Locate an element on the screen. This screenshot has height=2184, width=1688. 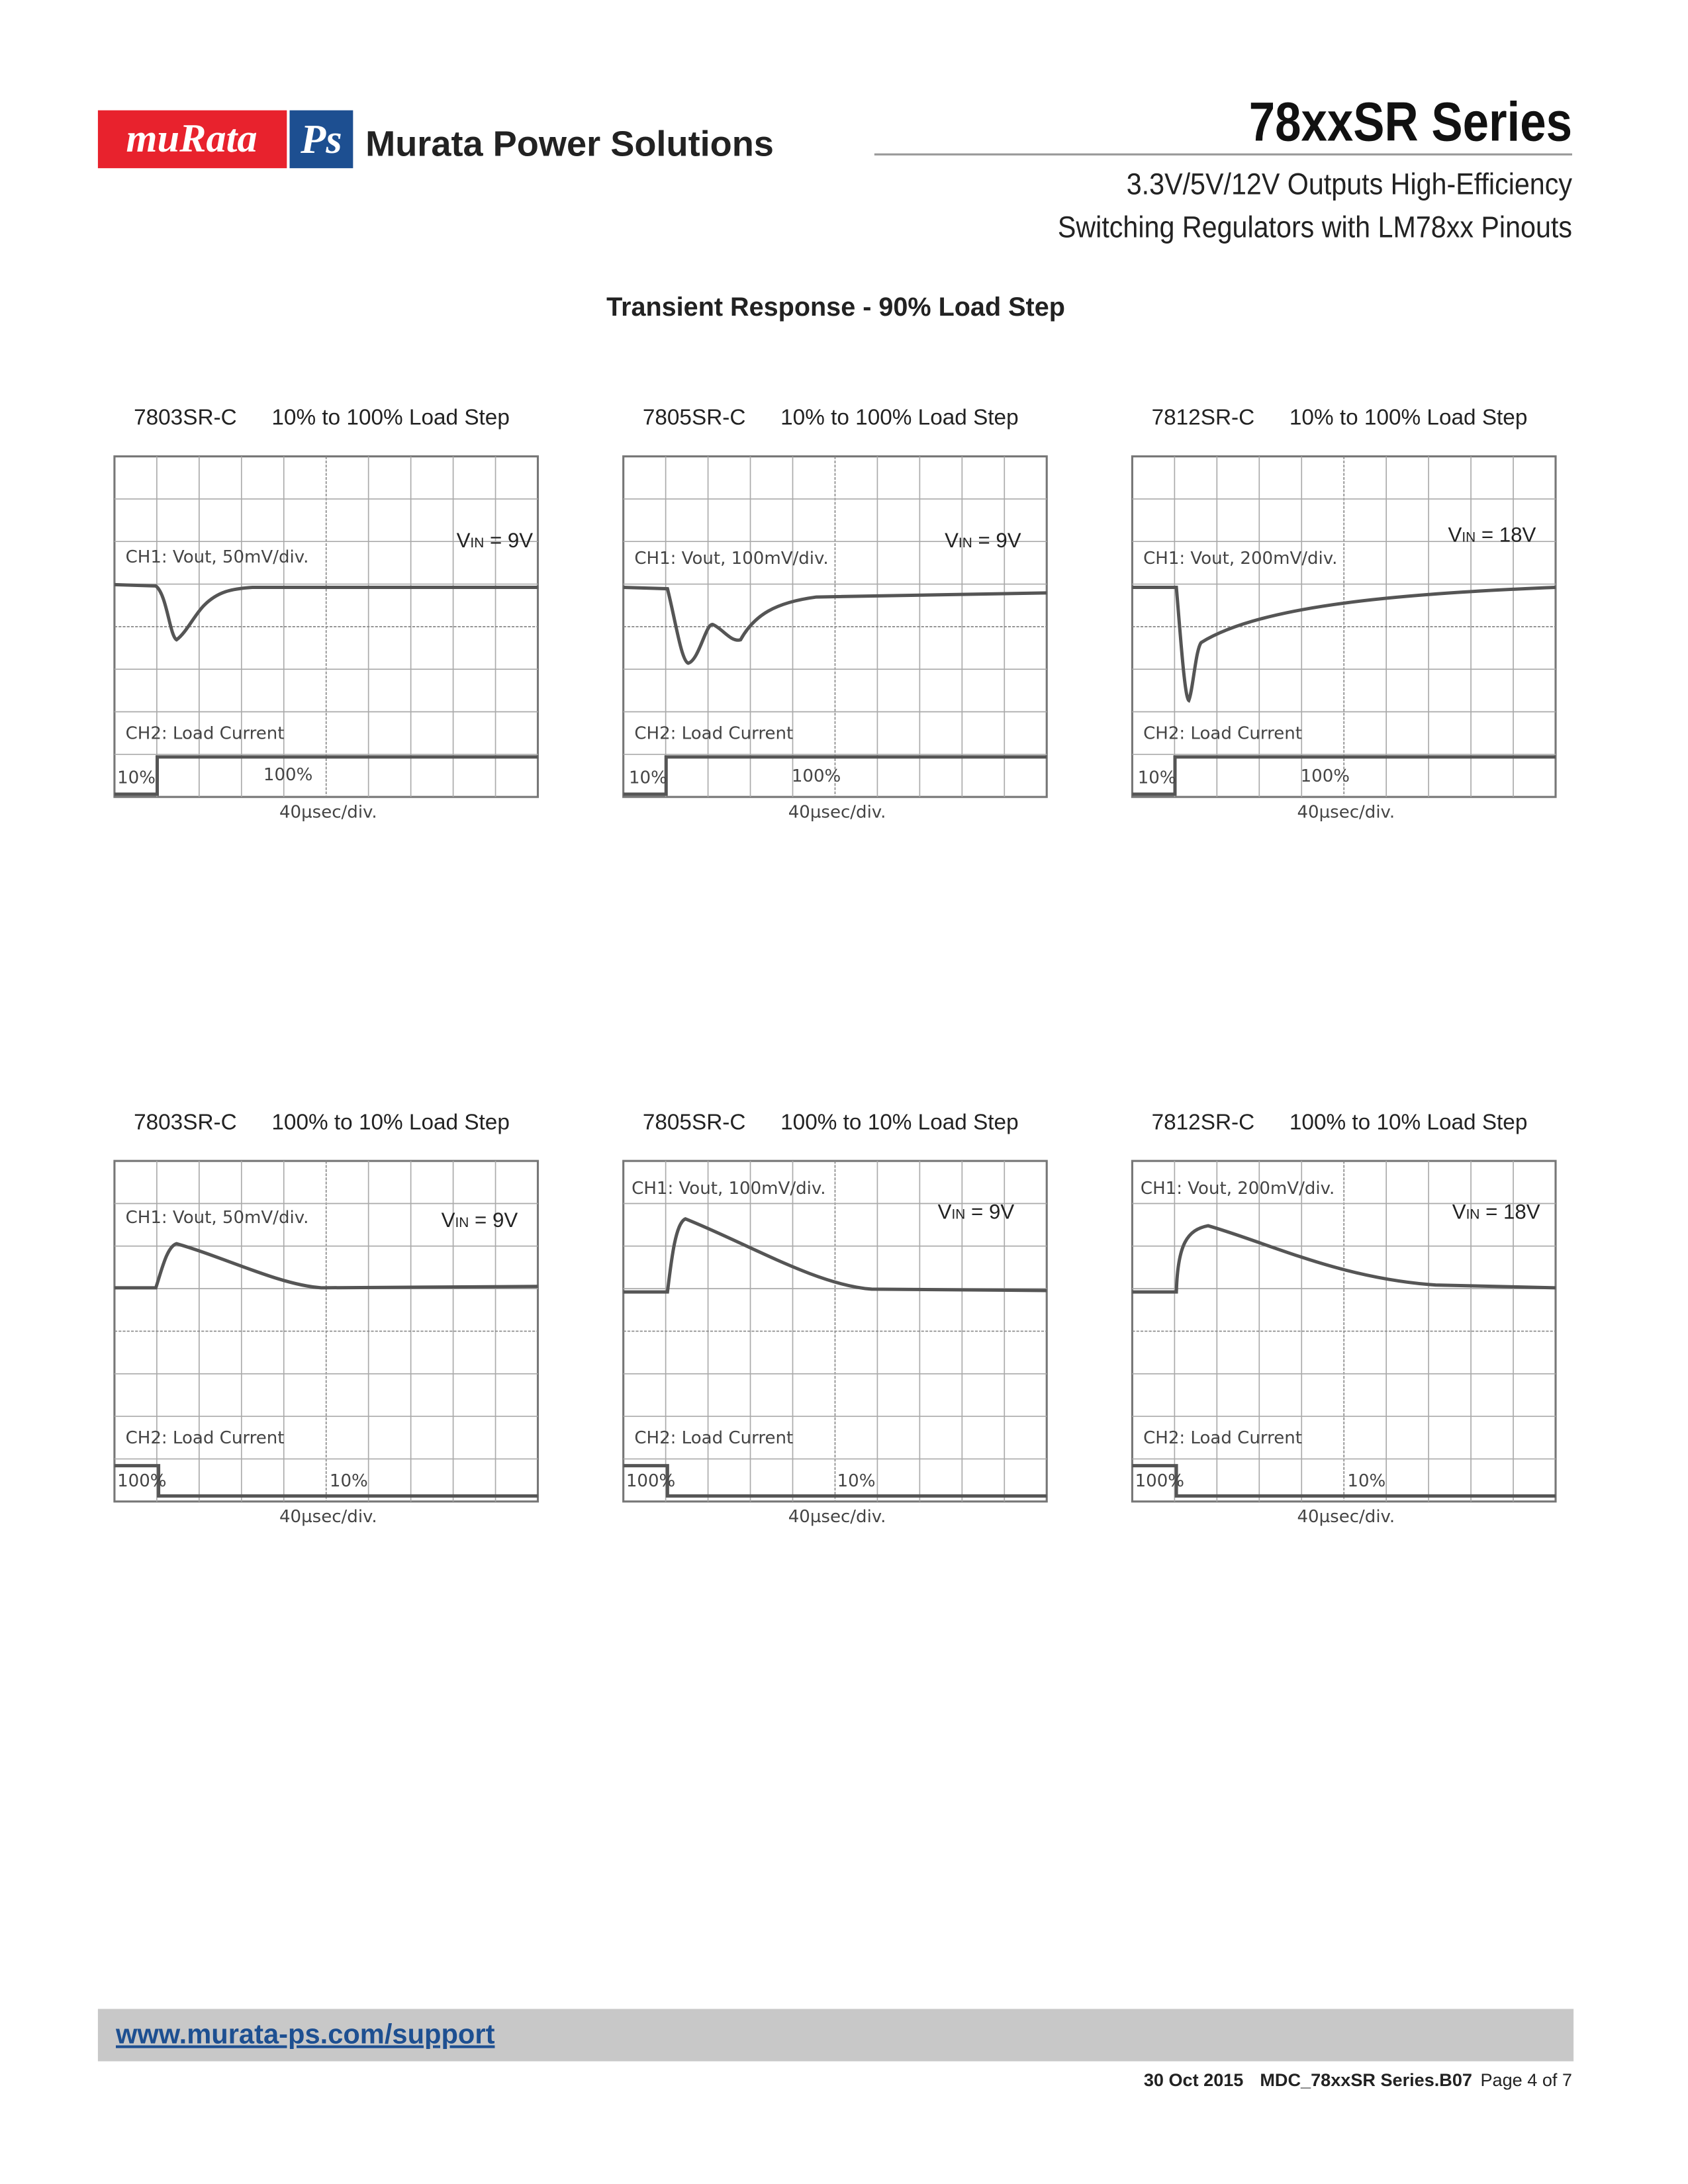
section-title: Transient Response - 90% Load Step is located at coordinates (835, 307).